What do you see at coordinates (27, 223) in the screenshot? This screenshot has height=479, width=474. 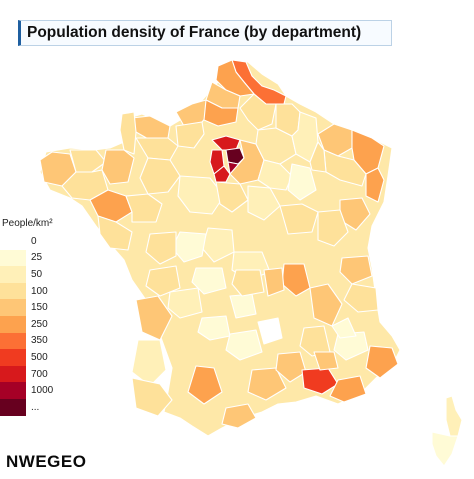 I see `legend-title: People/km²` at bounding box center [27, 223].